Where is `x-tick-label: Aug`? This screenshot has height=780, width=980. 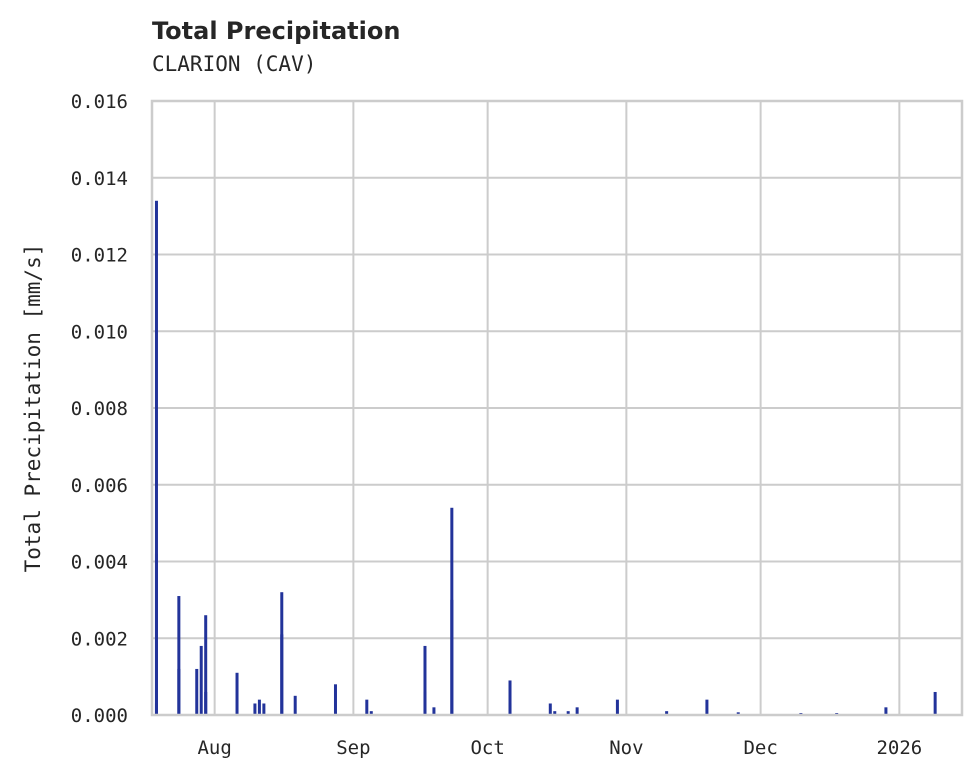
x-tick-label: Aug is located at coordinates (214, 748).